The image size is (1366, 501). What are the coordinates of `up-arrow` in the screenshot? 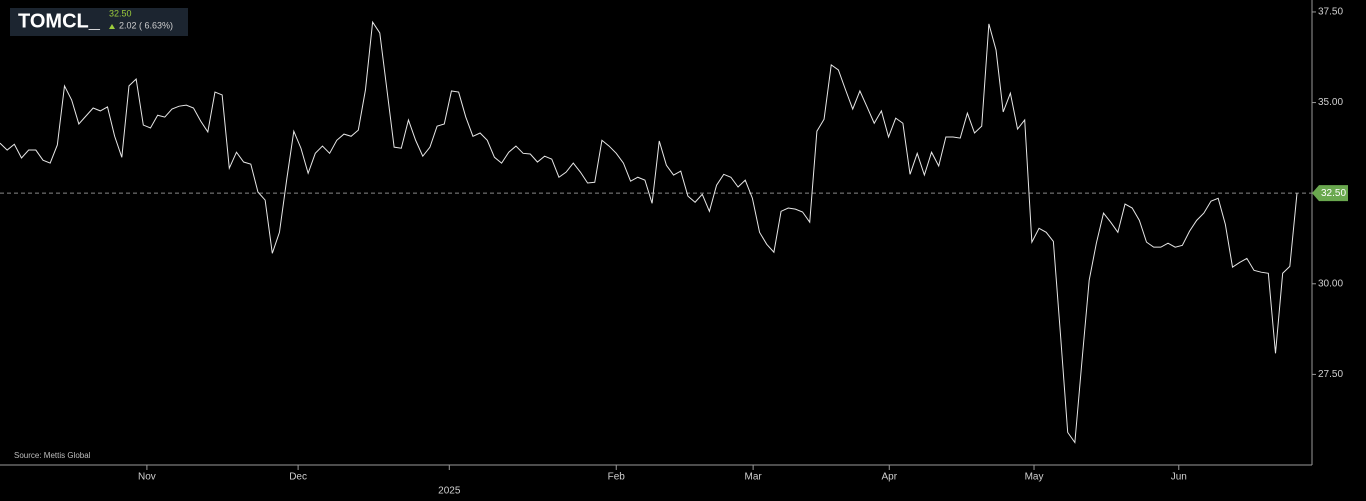 It's located at (112, 26).